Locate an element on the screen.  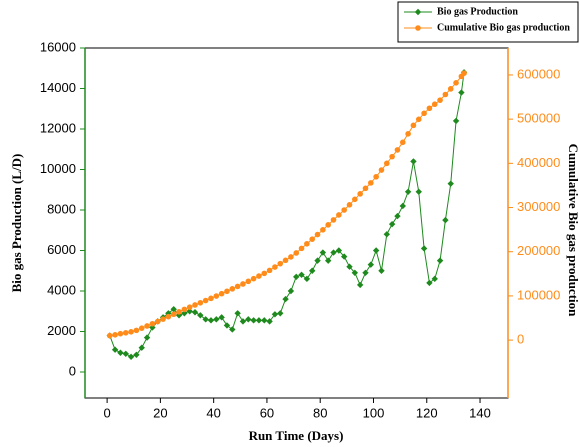
legend-marker is located at coordinates (418, 12).